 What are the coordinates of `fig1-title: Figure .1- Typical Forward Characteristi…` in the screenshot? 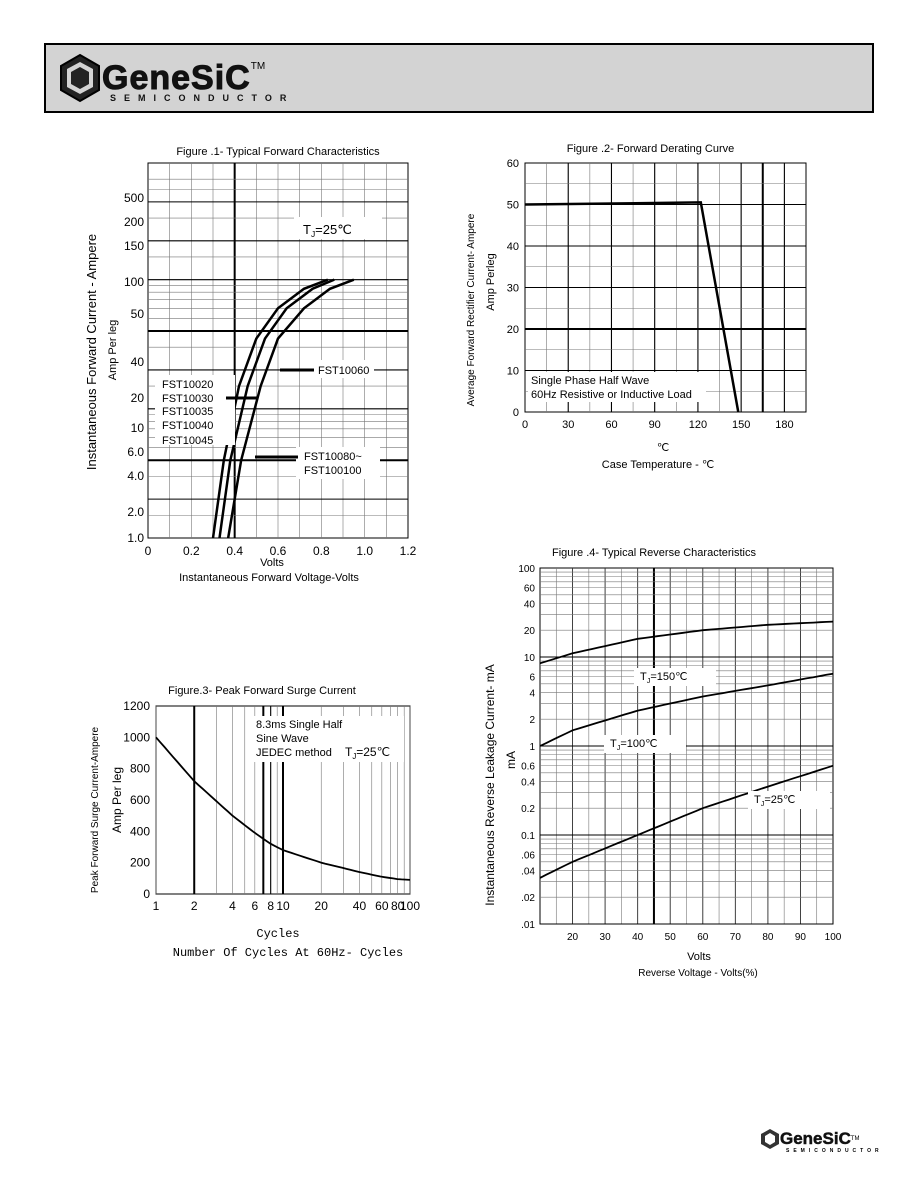 It's located at (278, 152).